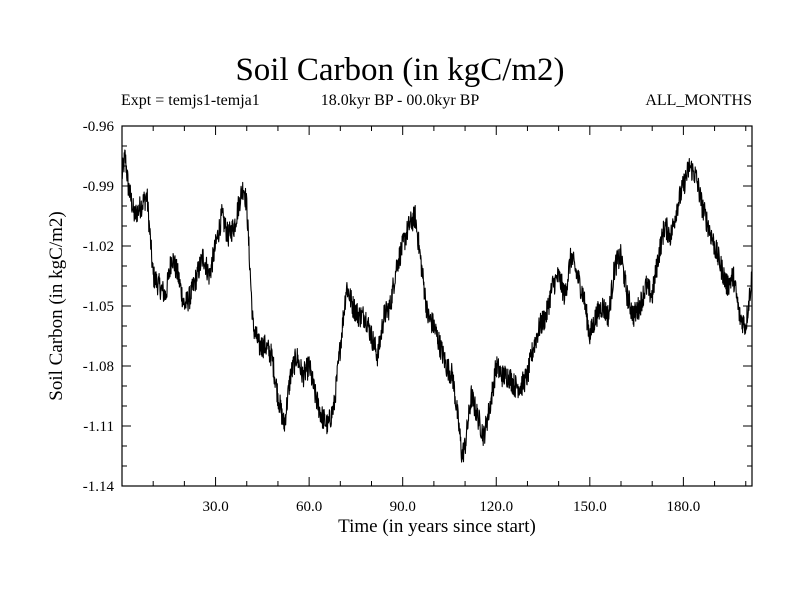  What do you see at coordinates (400, 100) in the screenshot?
I see `period-label: 18.0kyr BP - 00.0kyr BP` at bounding box center [400, 100].